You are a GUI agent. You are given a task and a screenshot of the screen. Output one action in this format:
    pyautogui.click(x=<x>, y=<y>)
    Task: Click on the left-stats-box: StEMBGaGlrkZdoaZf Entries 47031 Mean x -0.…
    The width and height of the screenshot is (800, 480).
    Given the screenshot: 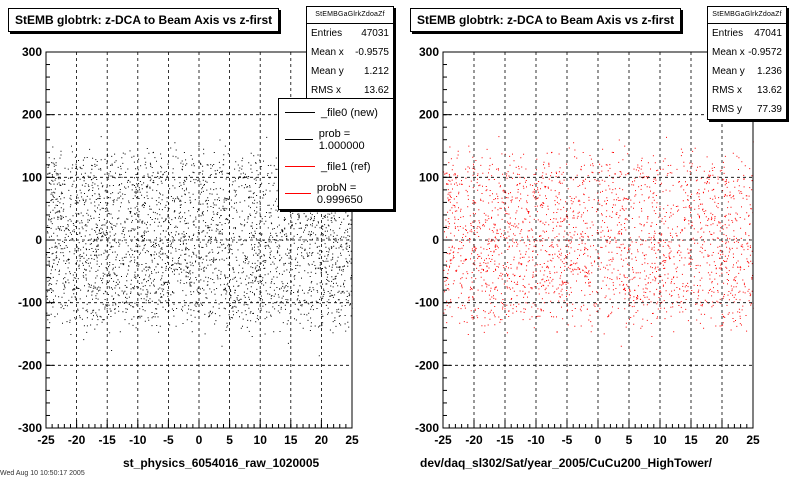 What is the action you would take?
    pyautogui.click(x=350, y=53)
    